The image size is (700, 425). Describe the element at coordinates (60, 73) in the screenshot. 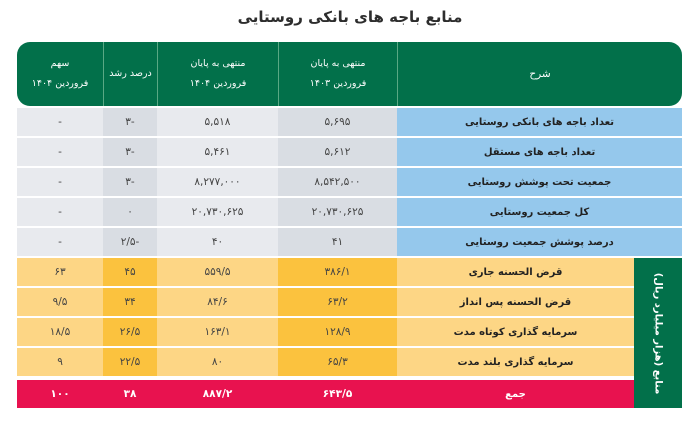

I see `header-share: سهم فروردین ۱۴۰۴` at that location.